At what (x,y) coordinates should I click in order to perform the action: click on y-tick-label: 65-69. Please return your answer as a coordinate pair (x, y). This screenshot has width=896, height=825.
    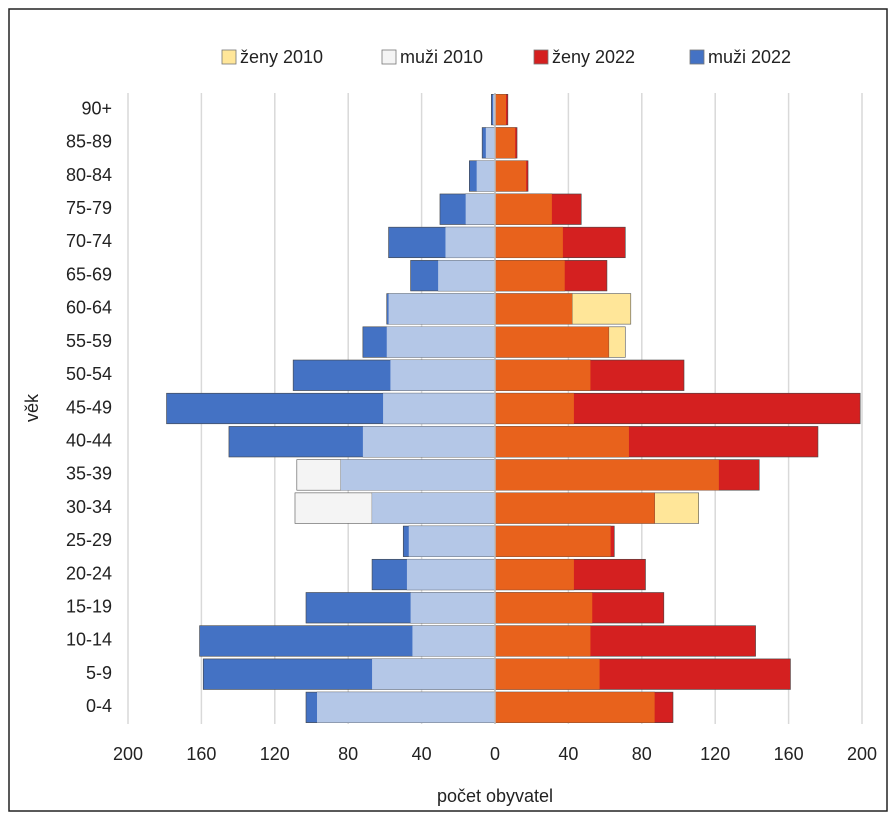
    Looking at the image, I should click on (89, 274).